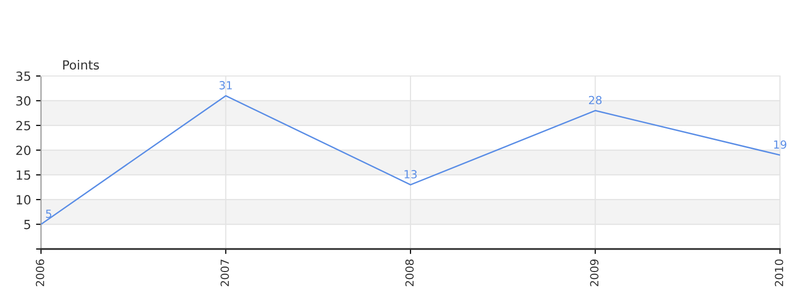 The width and height of the screenshot is (800, 300). What do you see at coordinates (81, 65) in the screenshot?
I see `y-axis-title: Points` at bounding box center [81, 65].